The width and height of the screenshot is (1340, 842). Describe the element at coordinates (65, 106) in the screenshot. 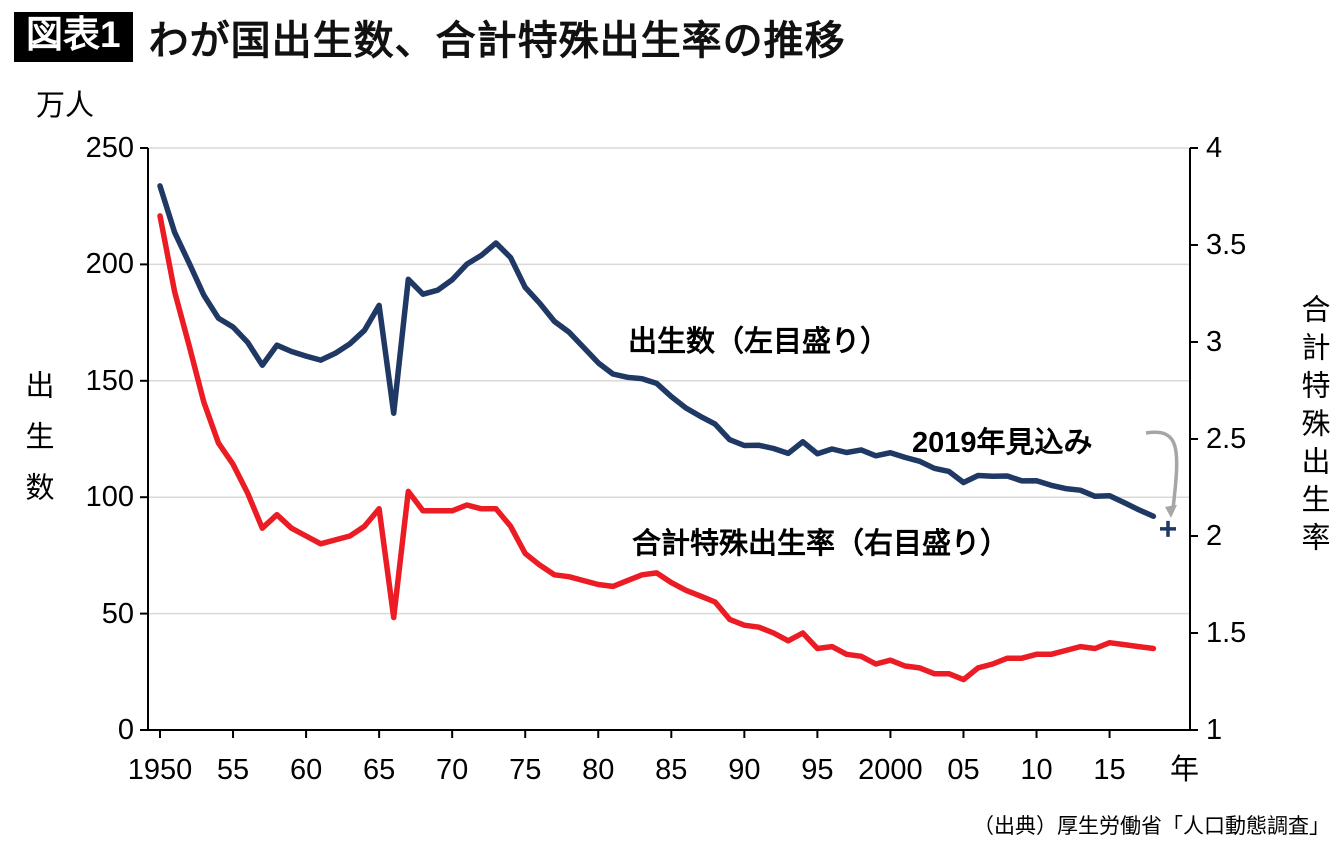

I see `left-axis-unit-label: 万人` at that location.